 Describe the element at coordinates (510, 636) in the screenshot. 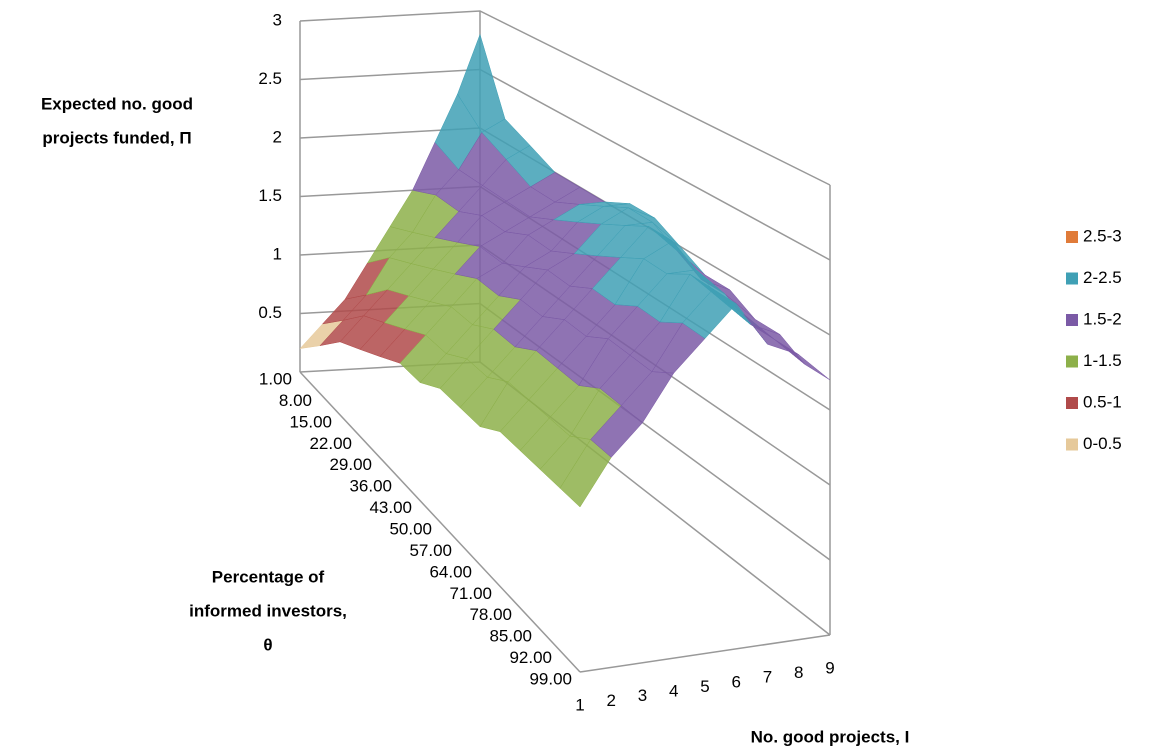

I see `y-tick-label: 85.00` at that location.